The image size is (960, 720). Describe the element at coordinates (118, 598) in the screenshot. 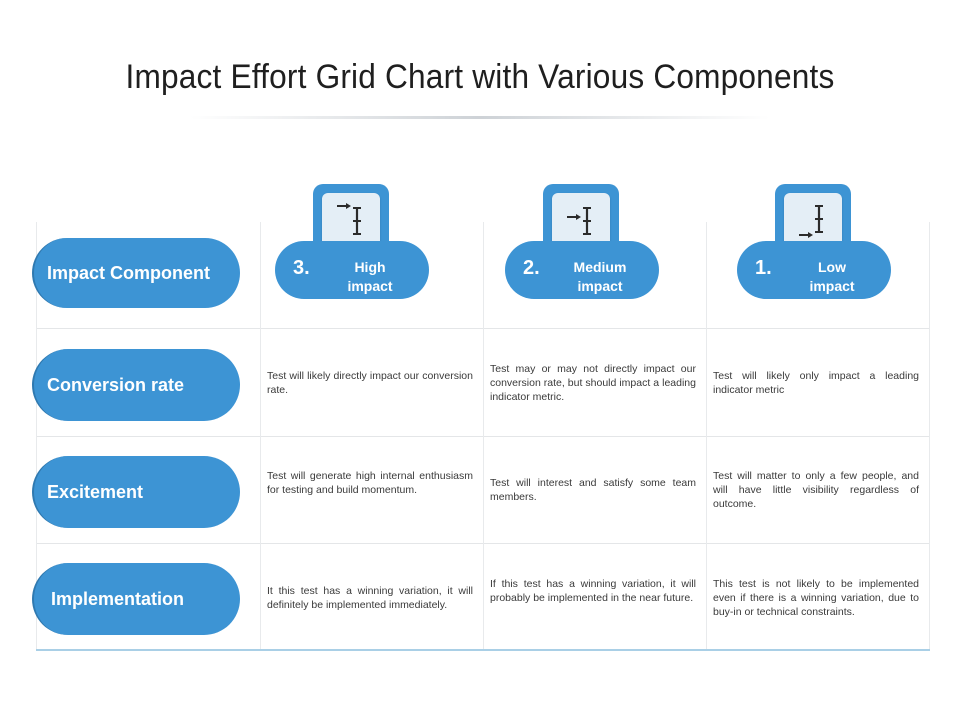

I see `row-header-label: Implementation` at that location.